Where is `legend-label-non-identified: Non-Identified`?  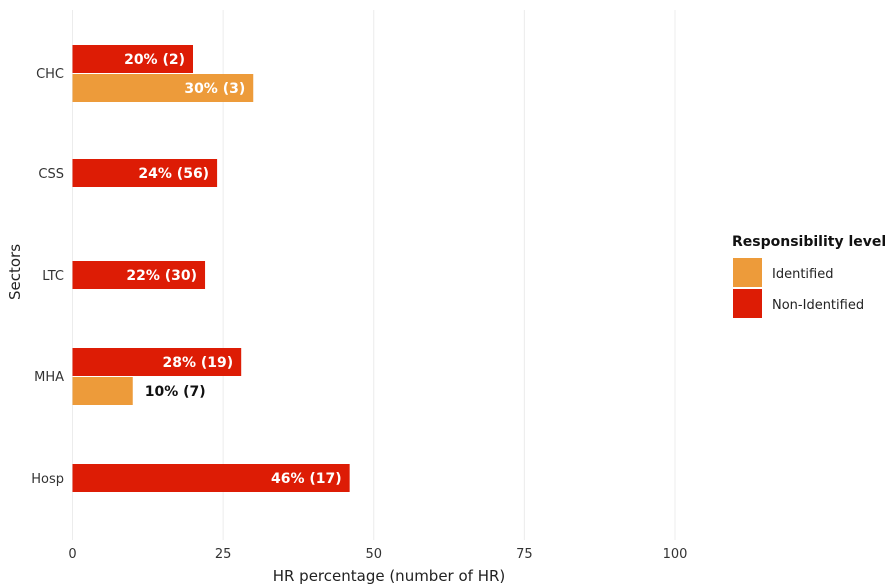
legend-label-non-identified: Non-Identified is located at coordinates (818, 305).